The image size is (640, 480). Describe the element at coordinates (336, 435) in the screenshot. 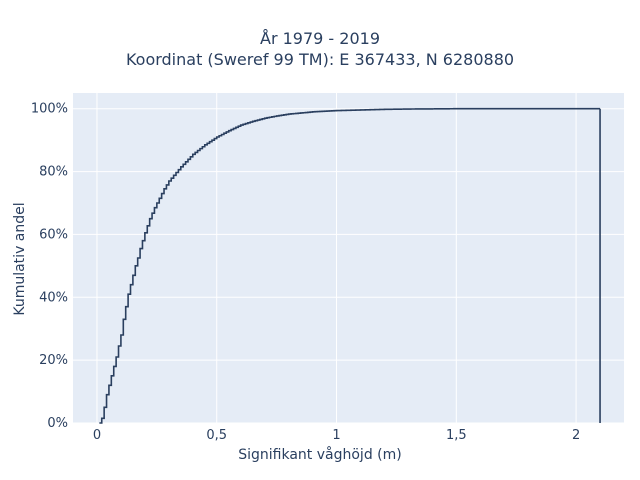

I see `x-tick-label: 1` at that location.